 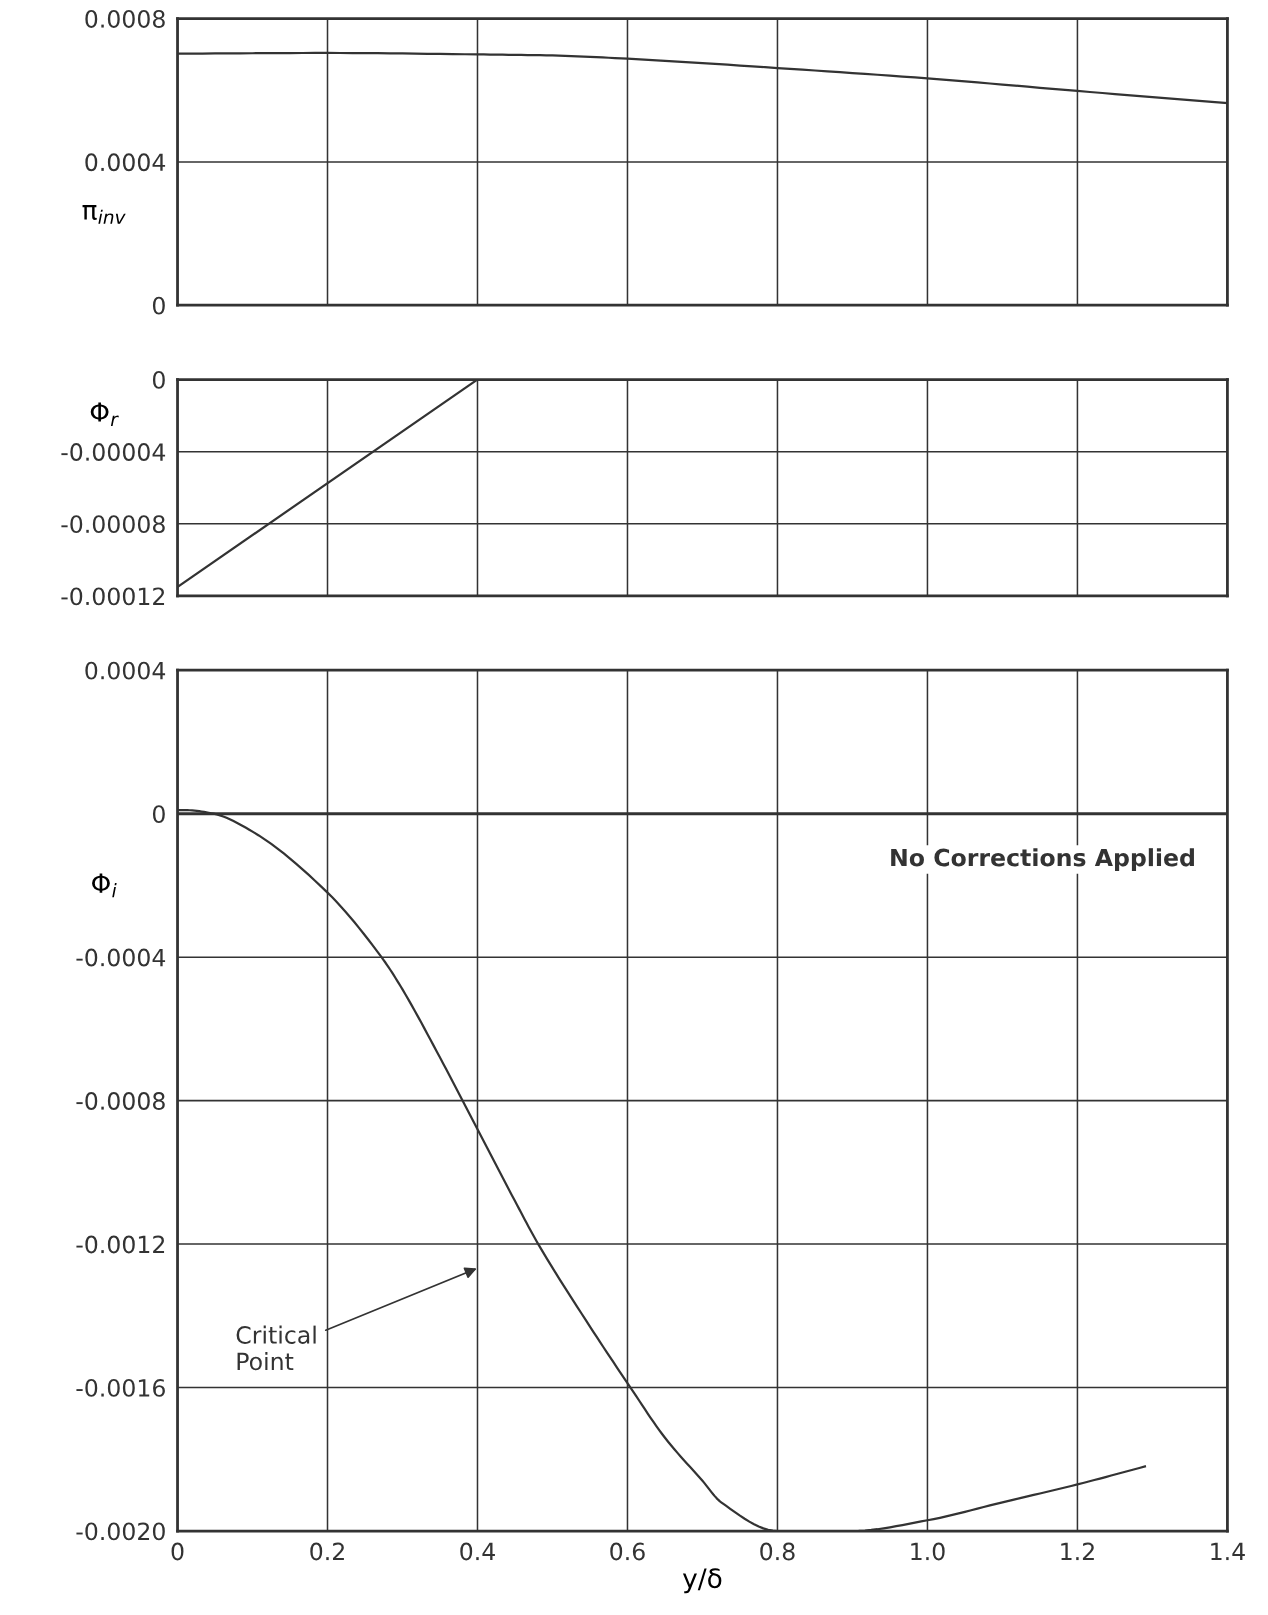 What do you see at coordinates (177, 1551) in the screenshot?
I see `x-tick-label: 0` at bounding box center [177, 1551].